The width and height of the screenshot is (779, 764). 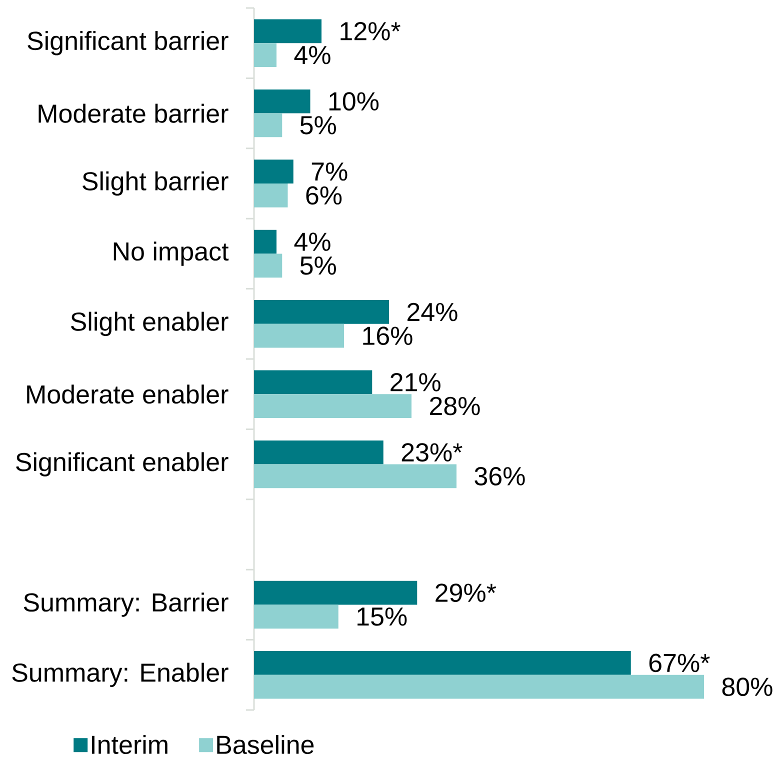 I want to click on y-tick-label: No impact, so click(x=171, y=254).